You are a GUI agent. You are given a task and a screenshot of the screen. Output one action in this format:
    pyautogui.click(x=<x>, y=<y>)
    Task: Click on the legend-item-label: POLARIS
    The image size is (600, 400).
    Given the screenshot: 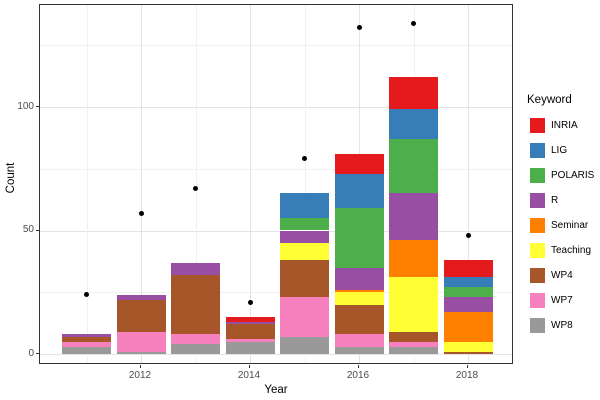 What is the action you would take?
    pyautogui.click(x=573, y=175)
    